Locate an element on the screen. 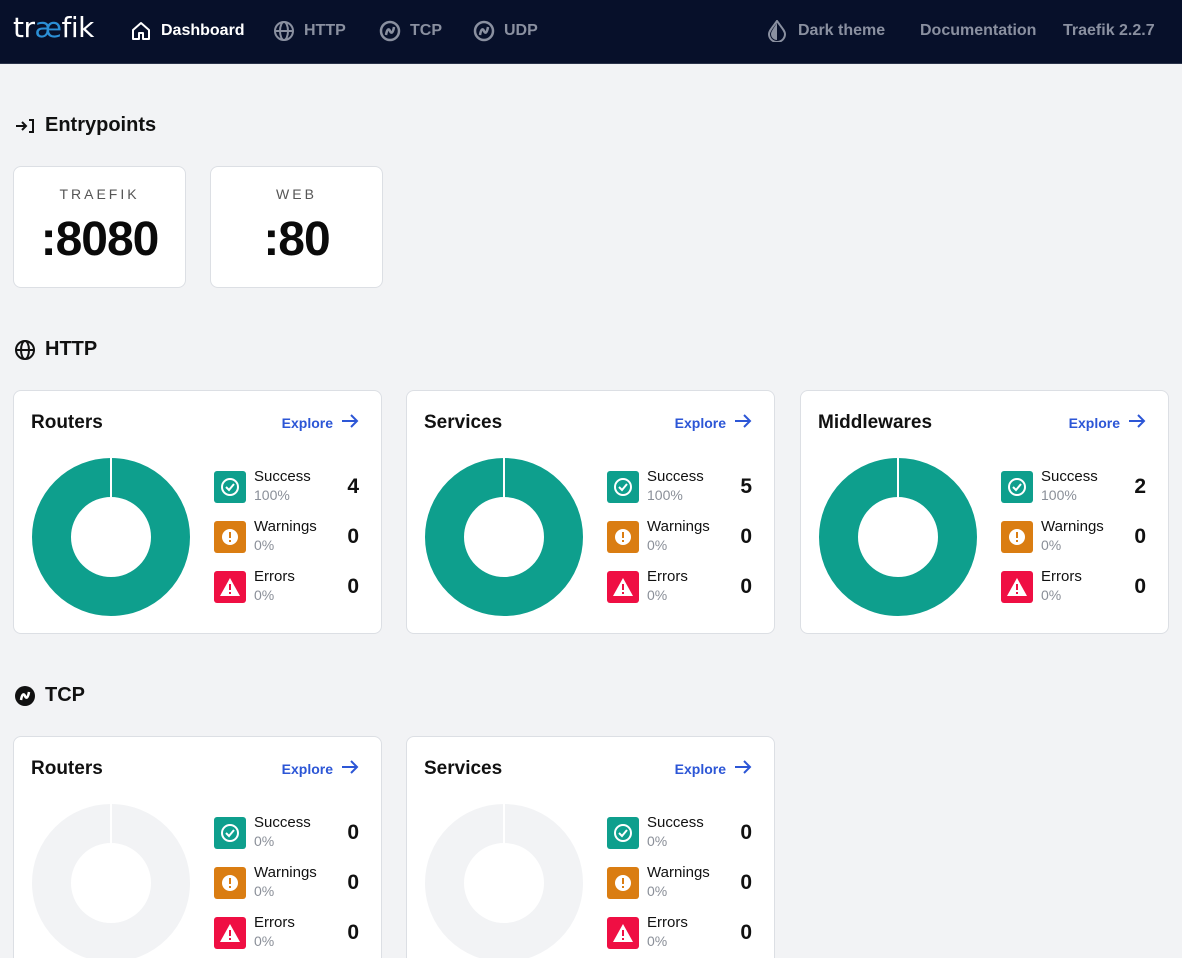 The height and width of the screenshot is (958, 1182). entrypoint-card-traefik: TRAEFIK :8080 is located at coordinates (99, 227).